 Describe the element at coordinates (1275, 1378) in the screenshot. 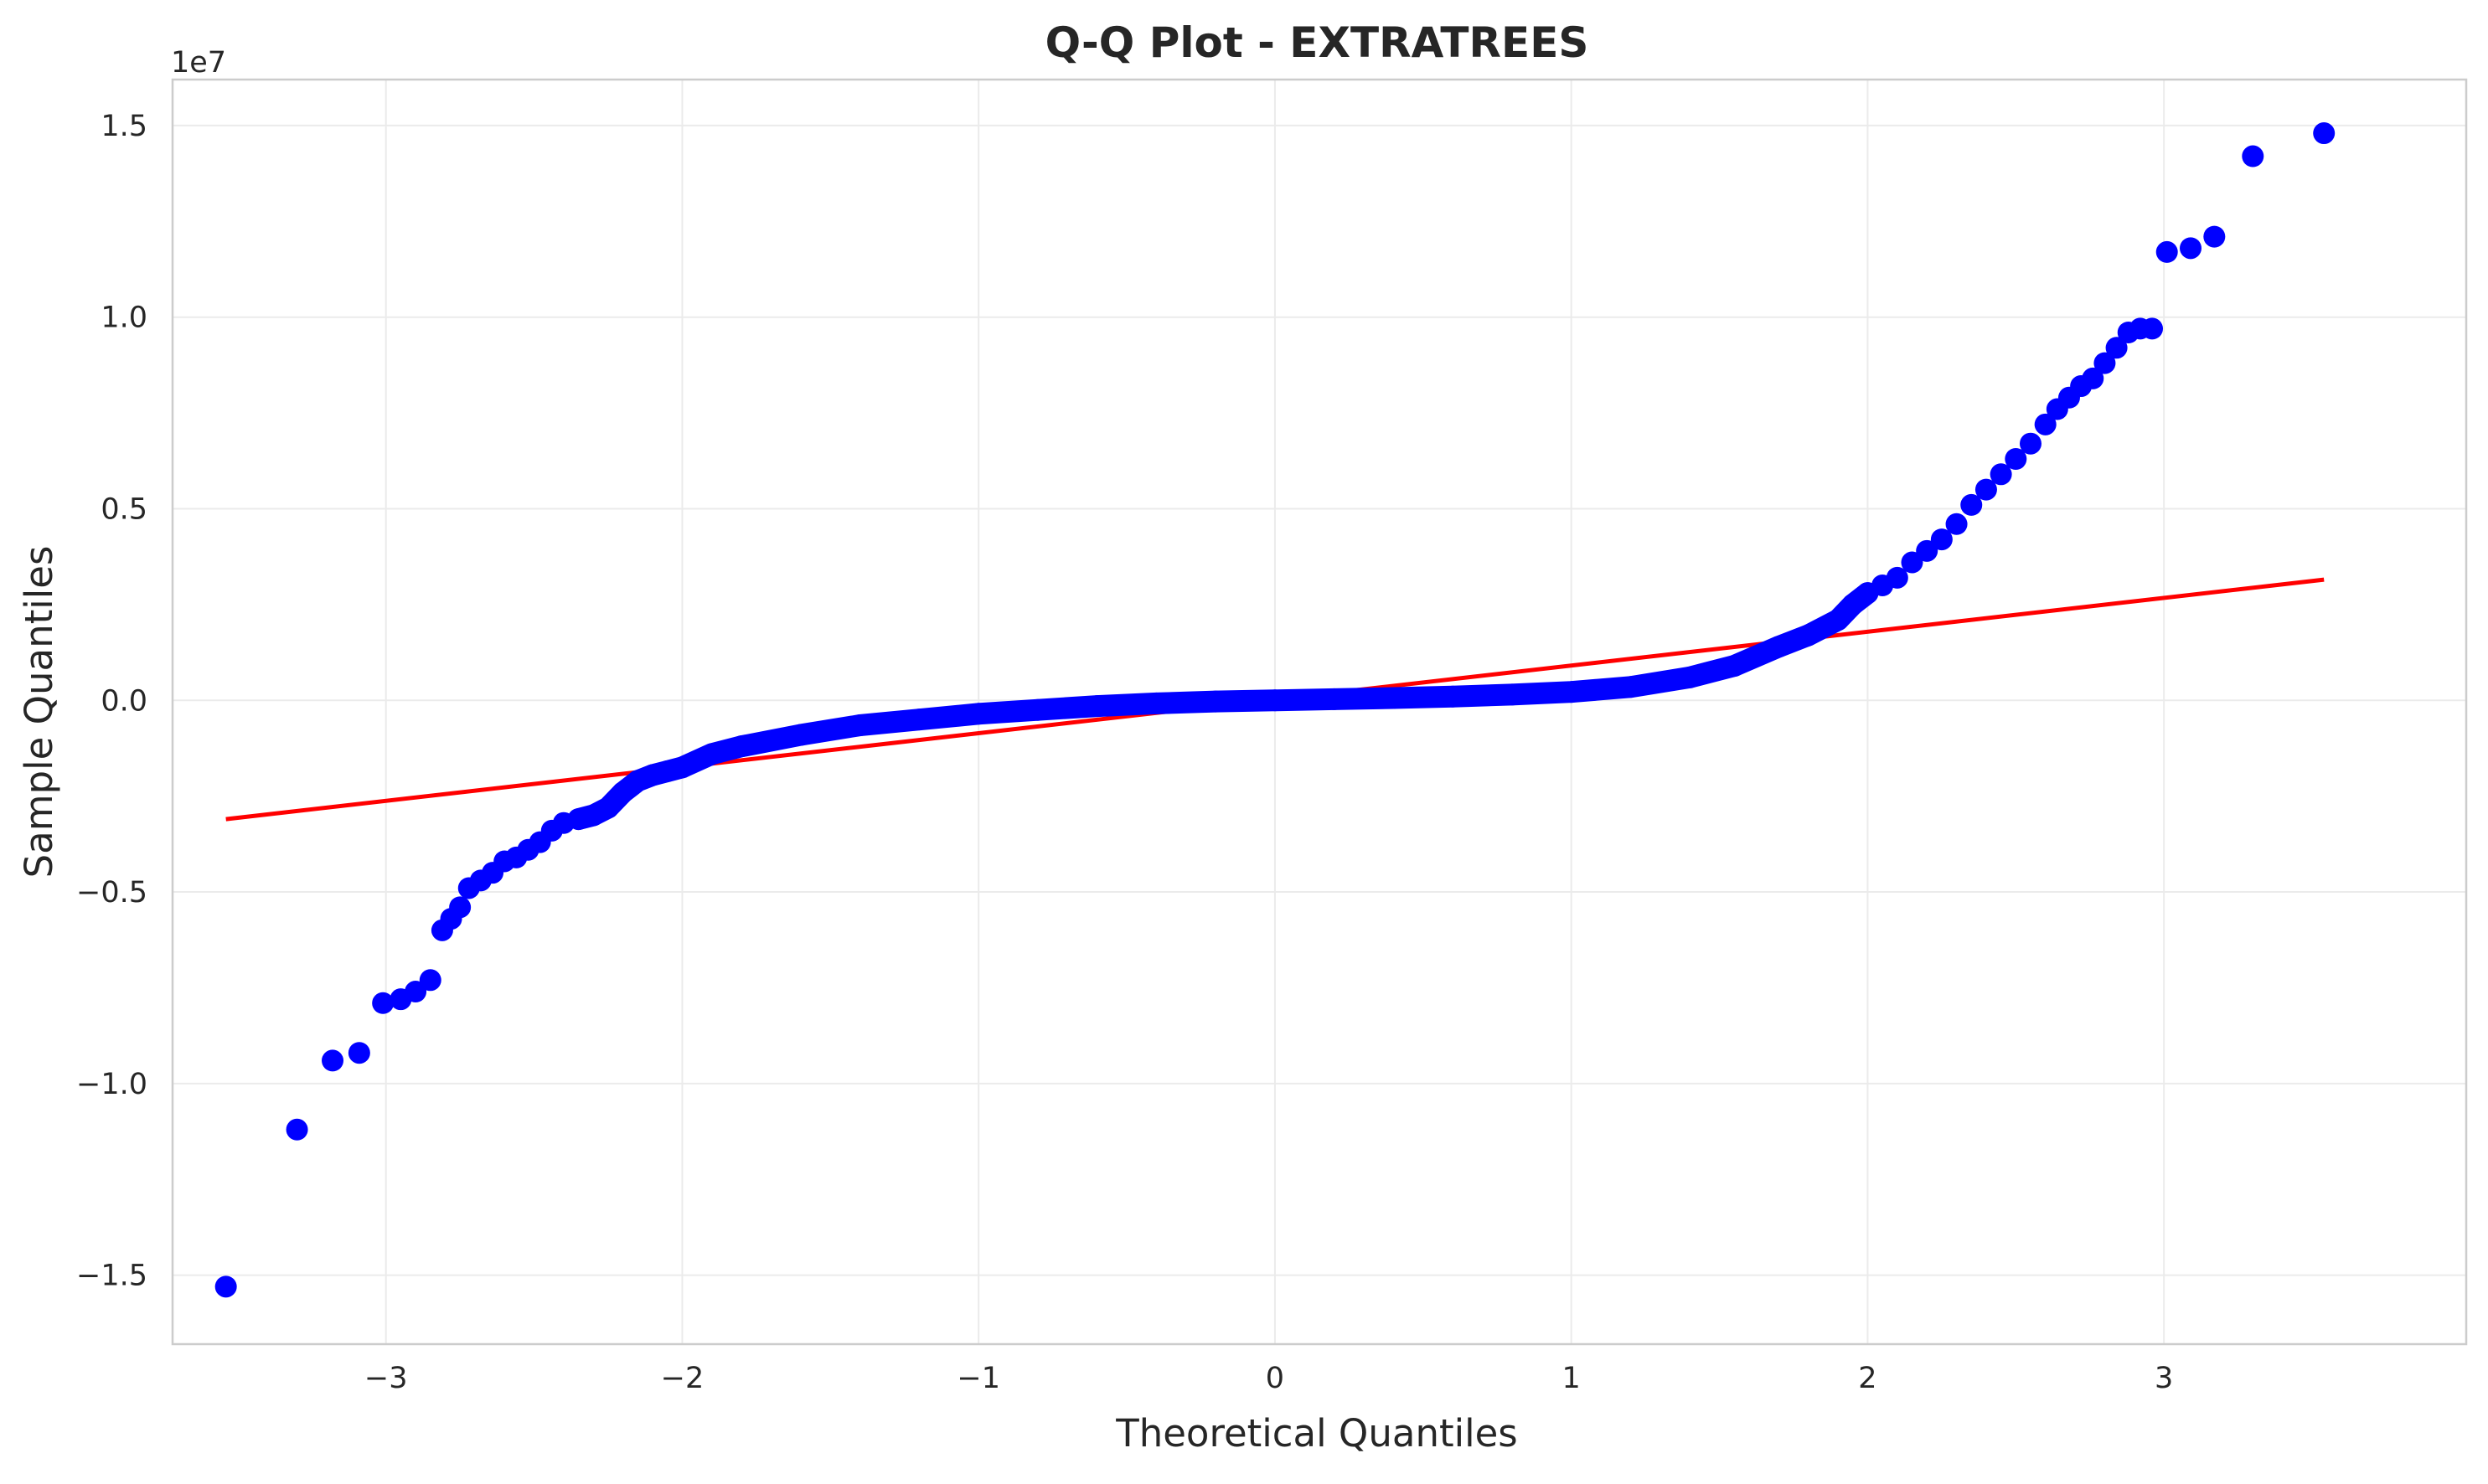

I see `x-tick-label: 0` at that location.